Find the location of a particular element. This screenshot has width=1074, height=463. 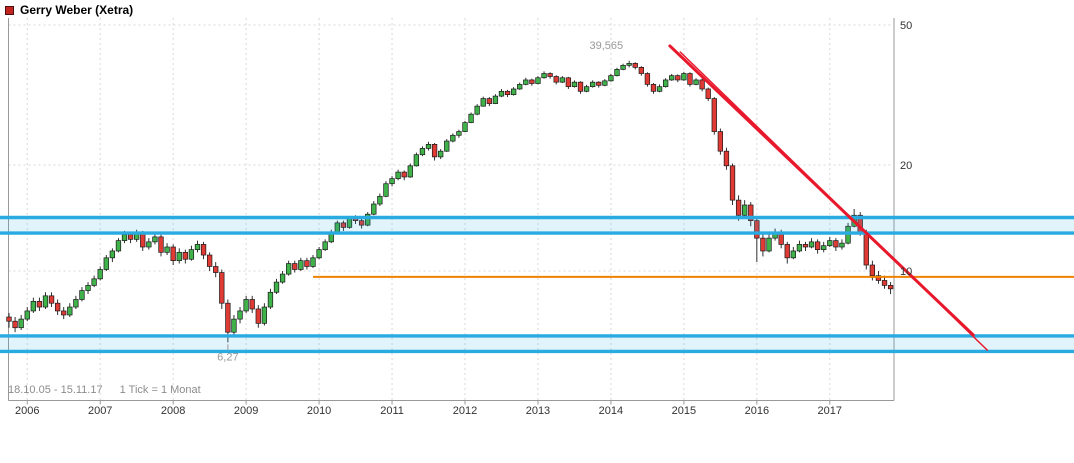

support-band is located at coordinates (537, 343).